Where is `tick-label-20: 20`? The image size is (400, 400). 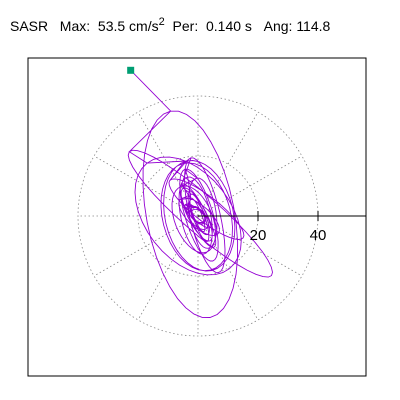 tick-label-20: 20 is located at coordinates (258, 235).